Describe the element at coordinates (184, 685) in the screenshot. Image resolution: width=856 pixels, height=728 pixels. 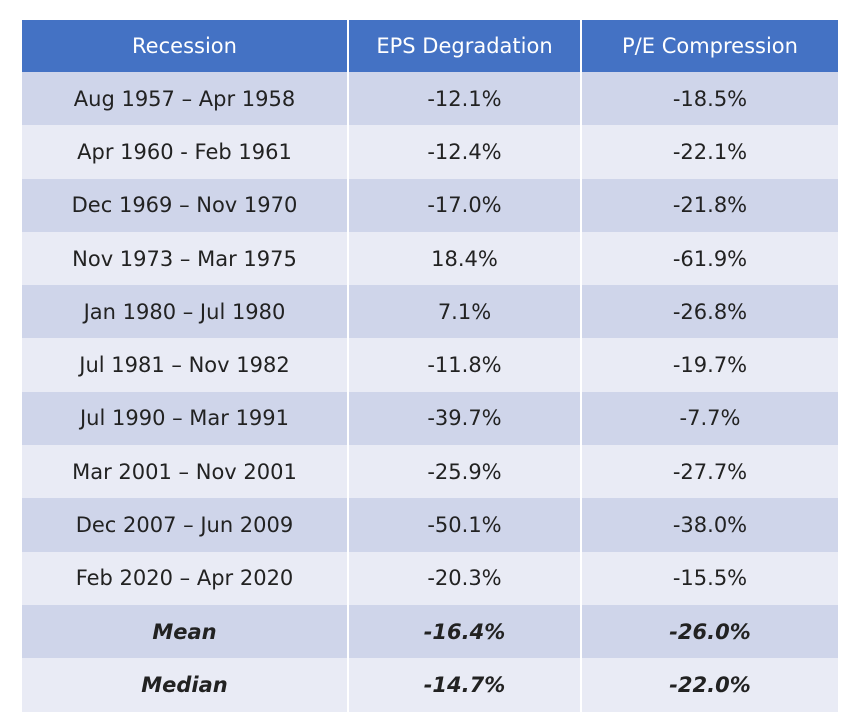
I see `table-cell: Median` at that location.